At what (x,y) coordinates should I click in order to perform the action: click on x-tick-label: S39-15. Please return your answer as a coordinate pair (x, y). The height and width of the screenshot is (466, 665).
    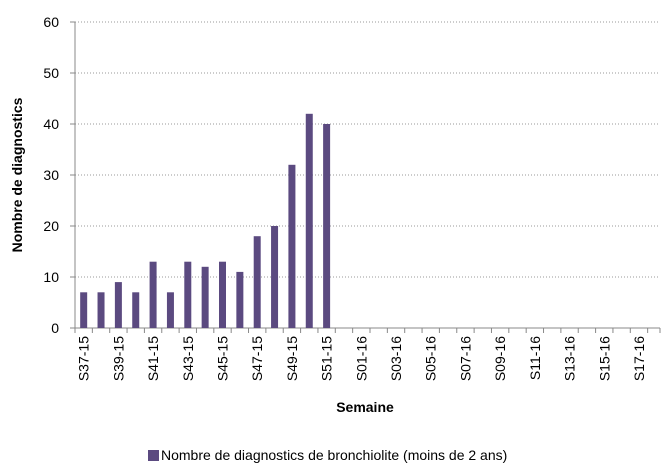
    Looking at the image, I should click on (118, 358).